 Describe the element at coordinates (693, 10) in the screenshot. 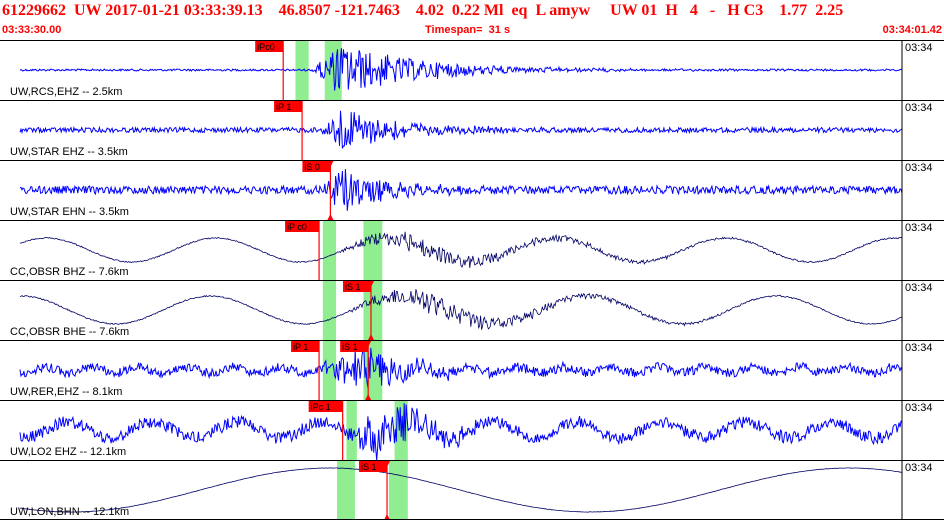

I see `flag-number: 4` at that location.